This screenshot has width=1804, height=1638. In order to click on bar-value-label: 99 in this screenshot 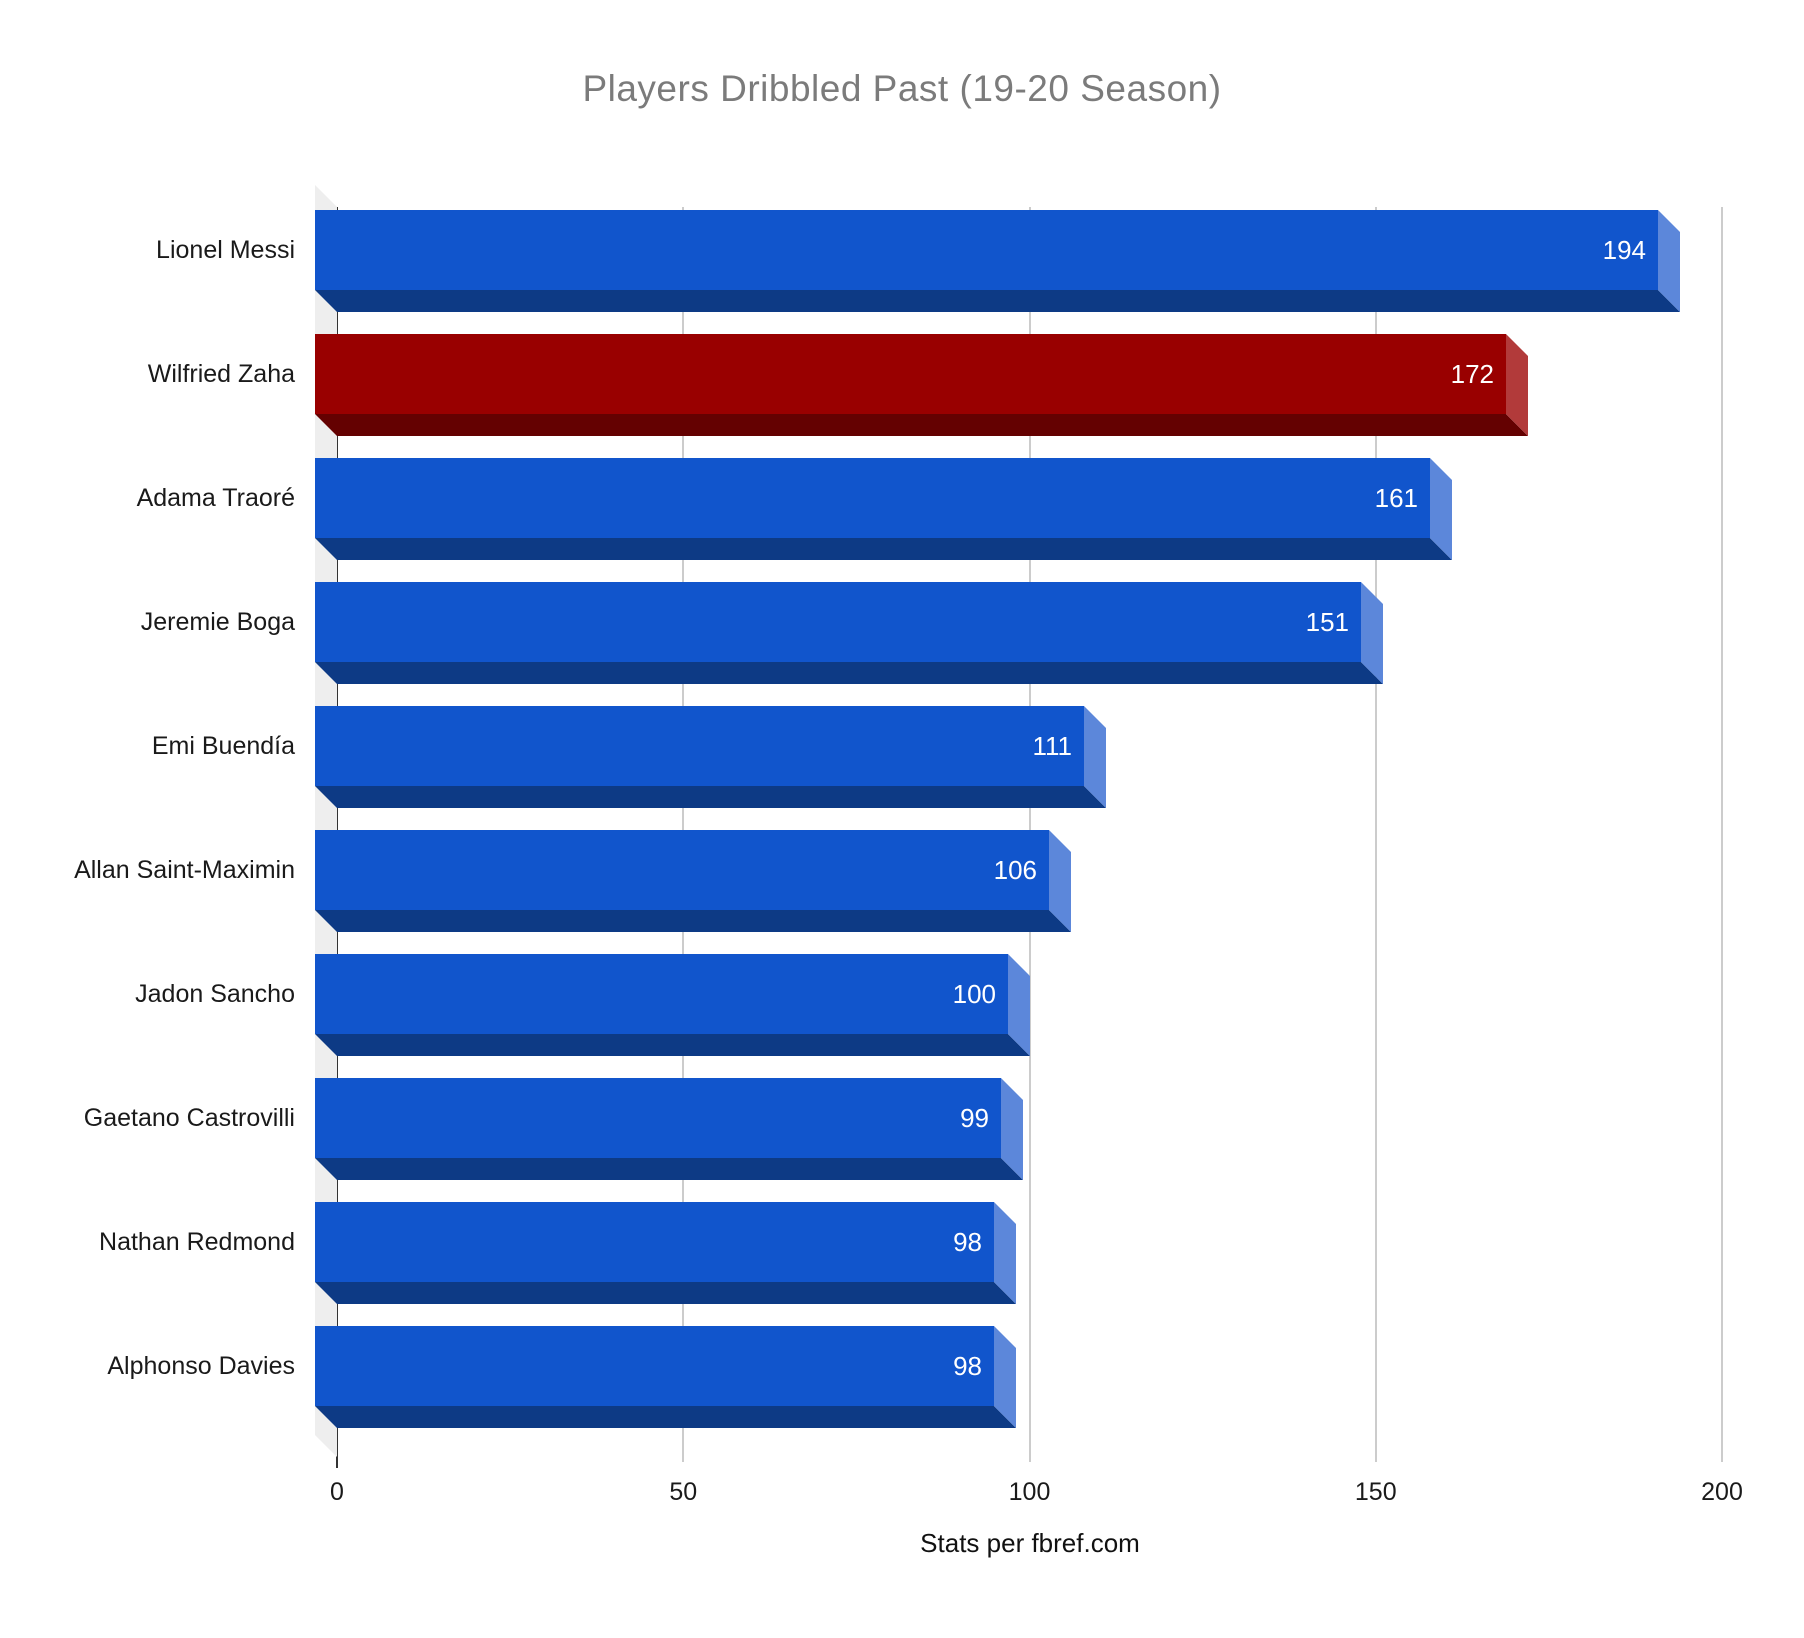, I will do `click(974, 1117)`.